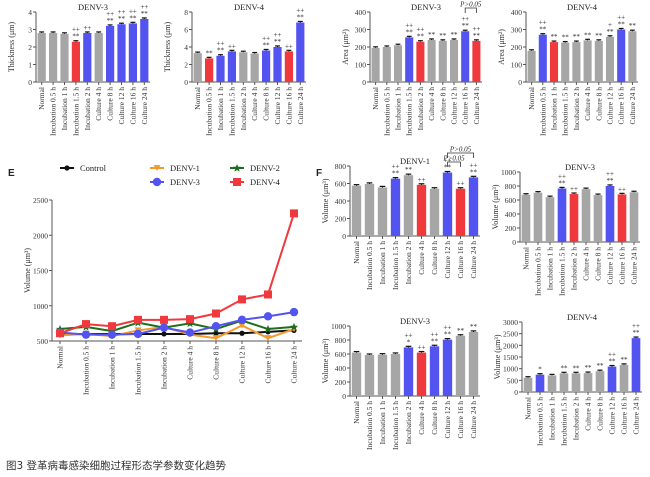 The height and width of the screenshot is (477, 650). I want to click on y-tick-label: 300, so click(361, 30).